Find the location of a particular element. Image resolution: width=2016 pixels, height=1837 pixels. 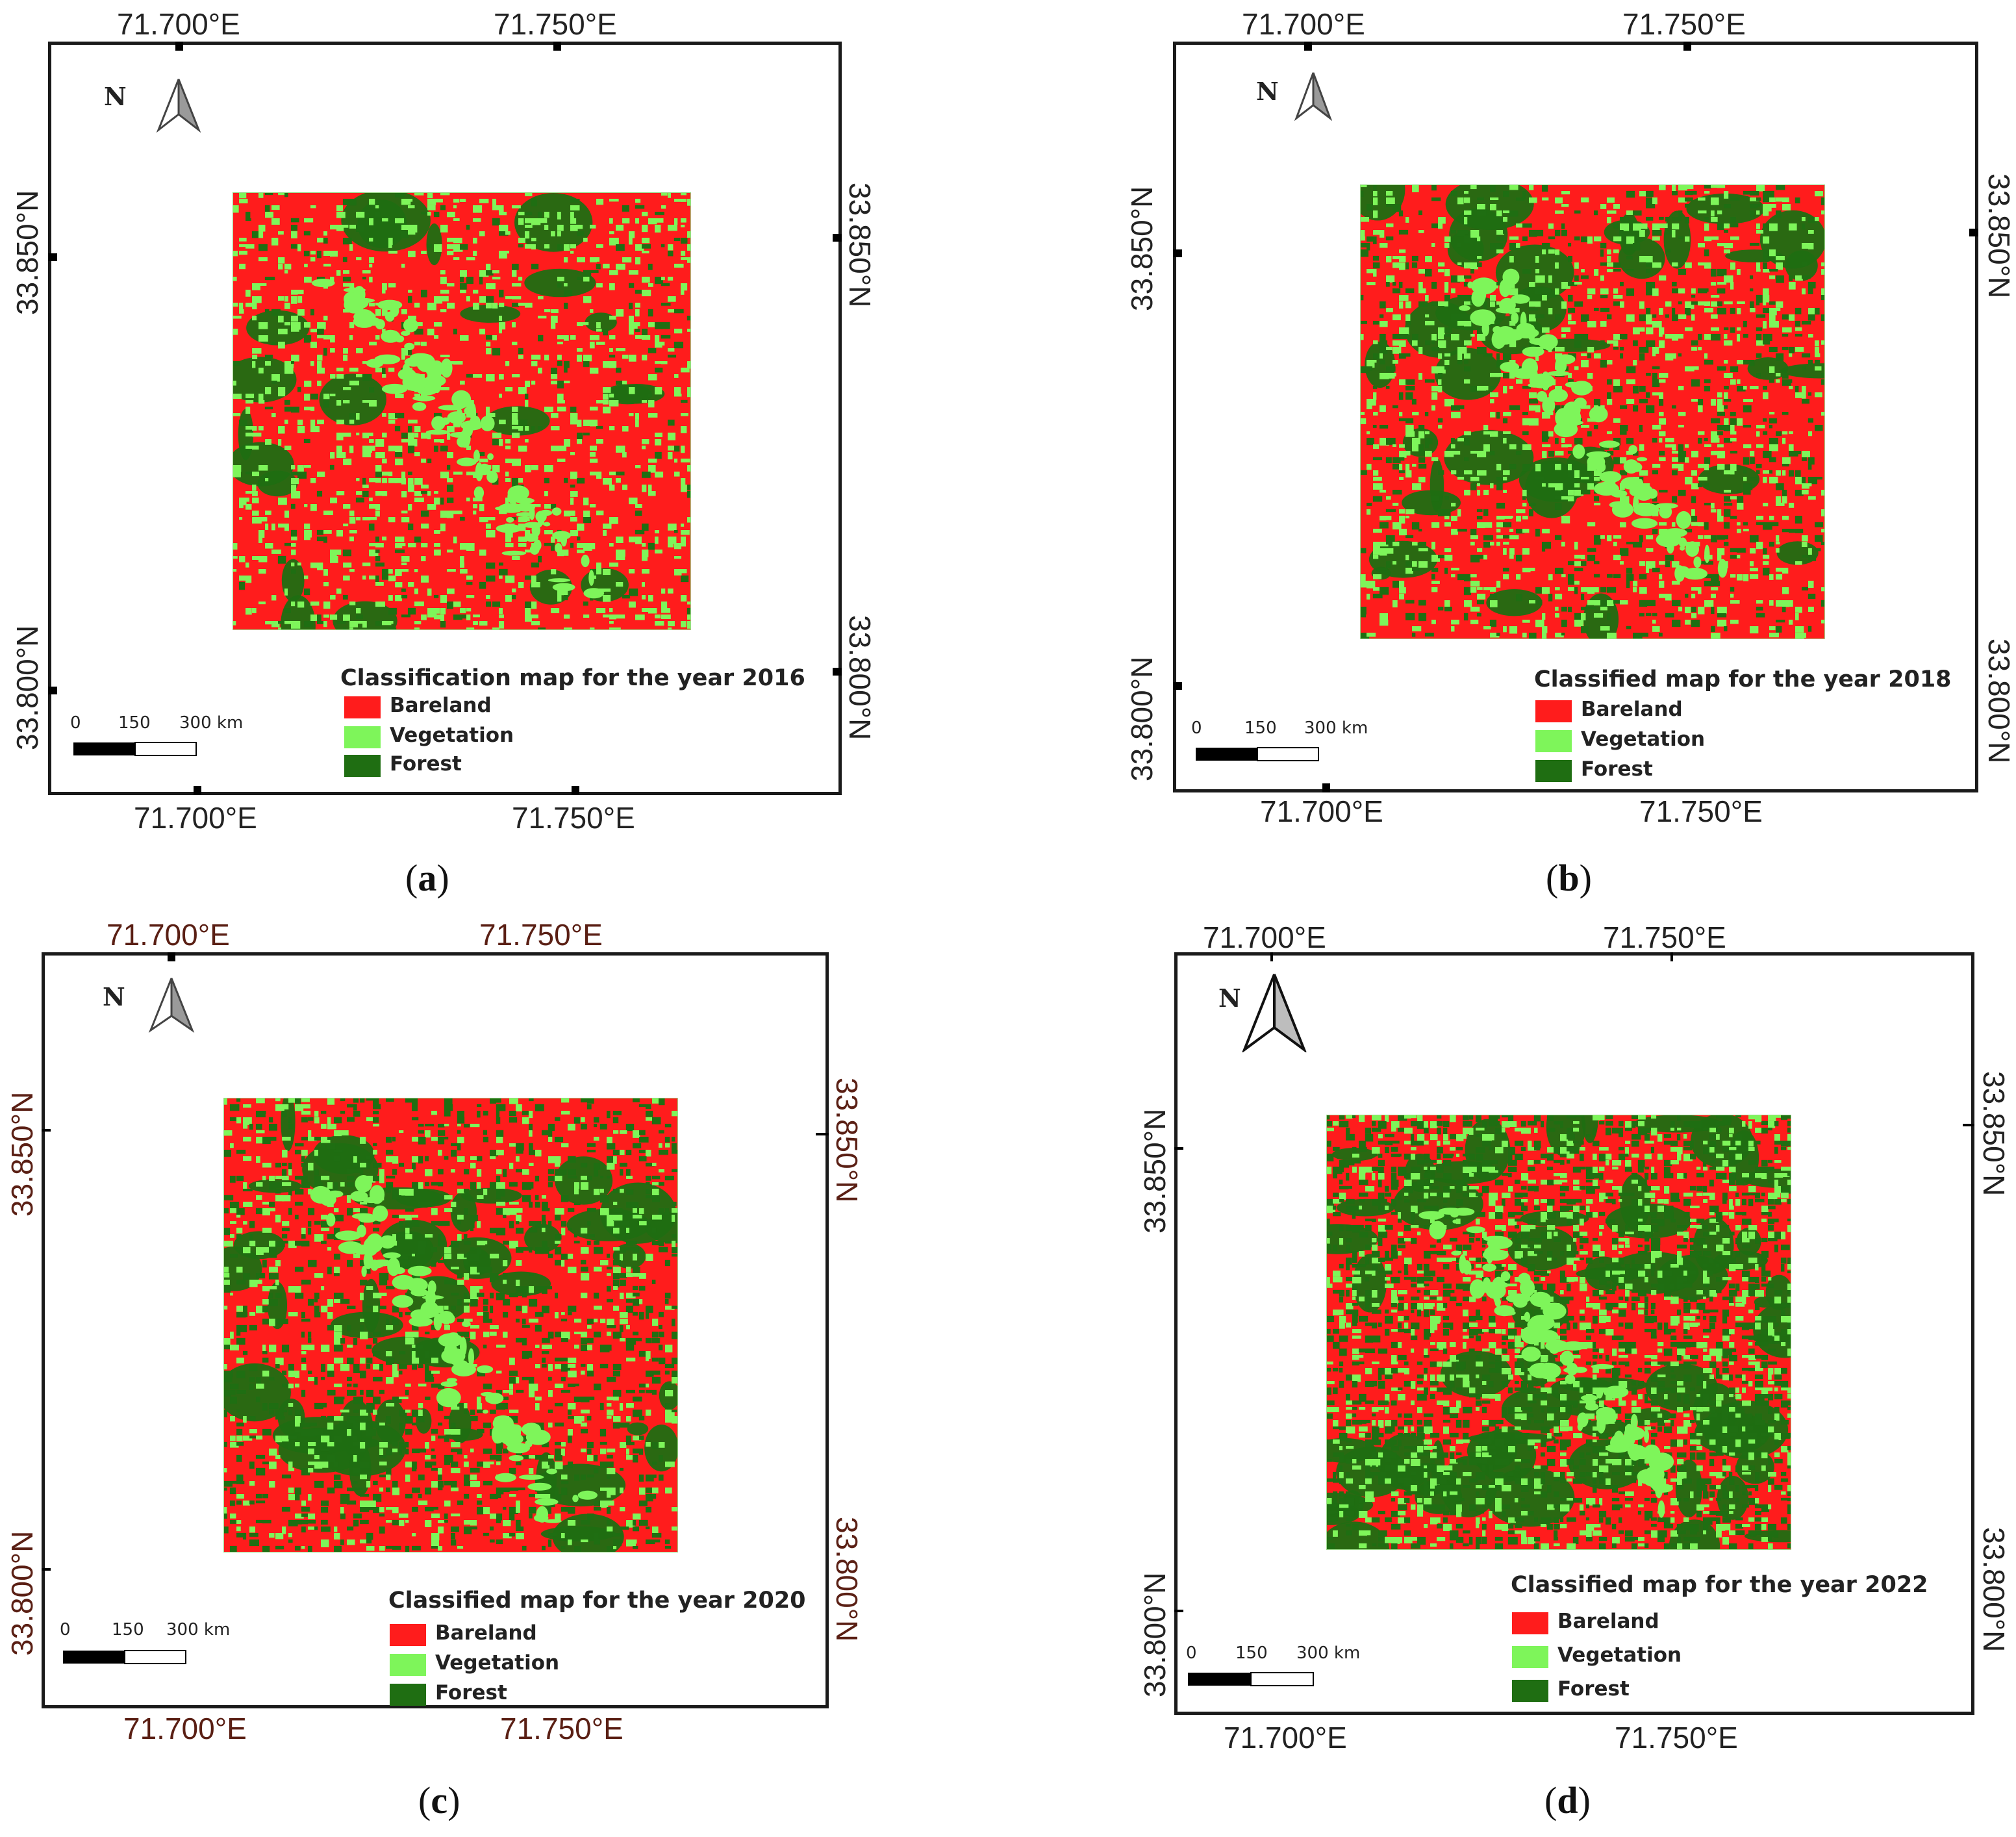

legend-label: Vegetation is located at coordinates (1643, 739).